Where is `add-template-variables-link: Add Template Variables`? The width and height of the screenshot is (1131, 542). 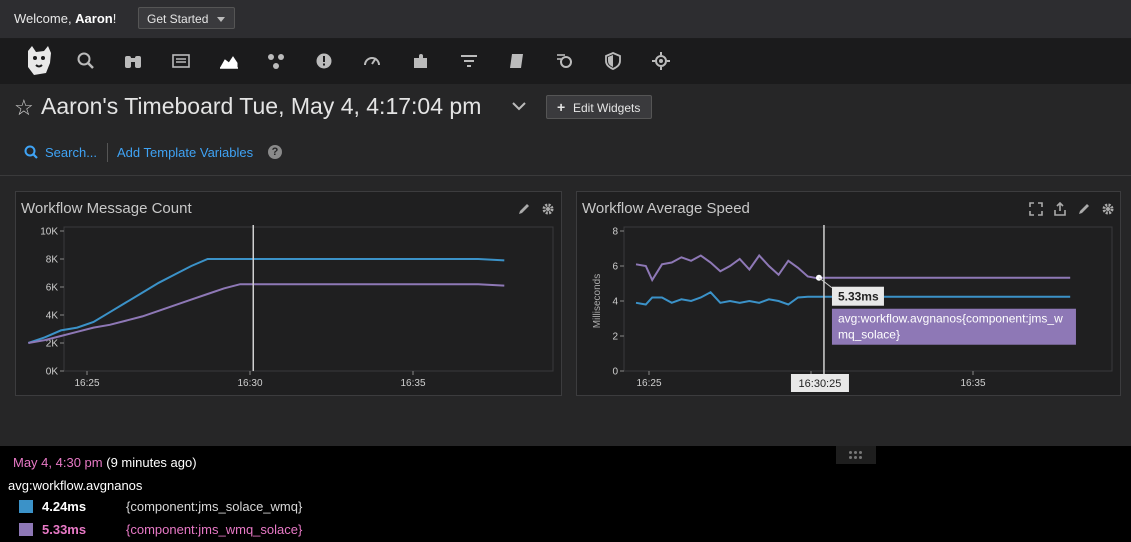
add-template-variables-link: Add Template Variables is located at coordinates (185, 152).